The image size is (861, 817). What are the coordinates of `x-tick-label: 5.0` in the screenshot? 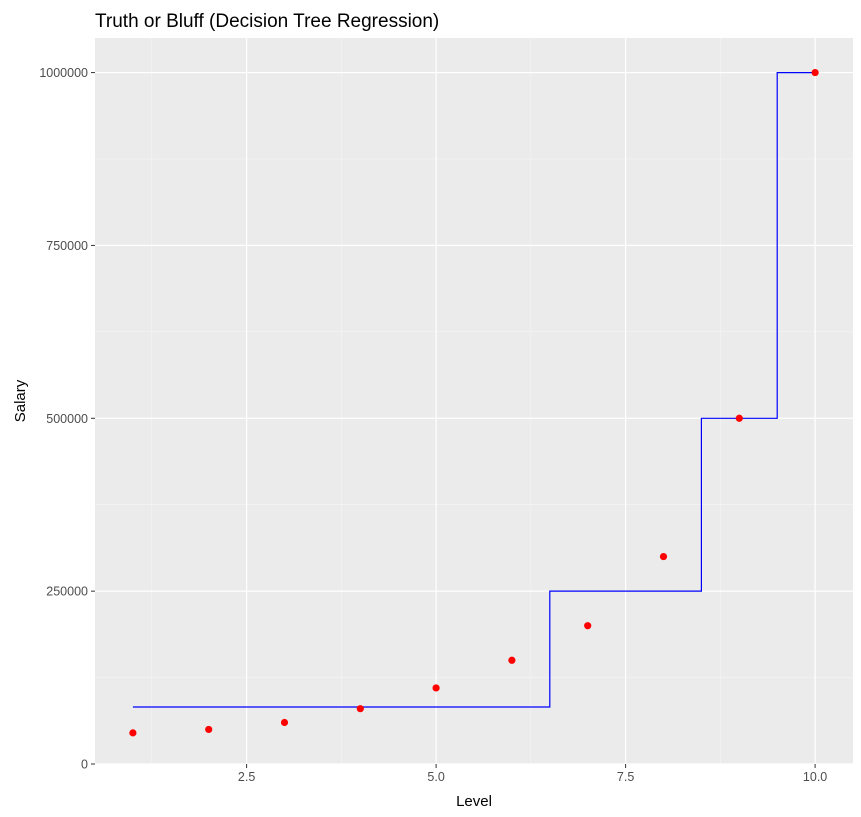 It's located at (435, 777).